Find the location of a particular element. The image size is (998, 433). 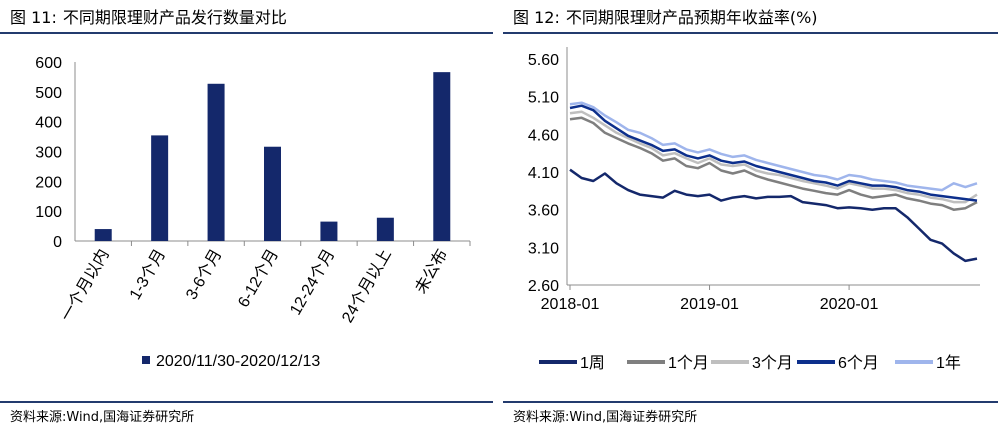

x-tick-label: 2019-01 is located at coordinates (709, 304).